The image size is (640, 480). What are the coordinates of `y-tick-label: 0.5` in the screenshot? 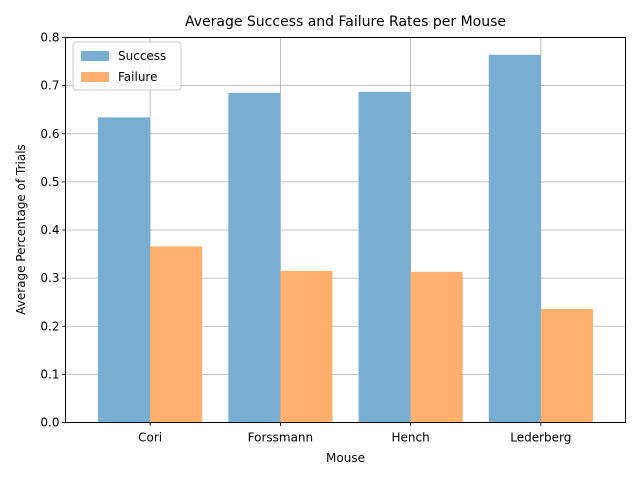 It's located at (49, 182).